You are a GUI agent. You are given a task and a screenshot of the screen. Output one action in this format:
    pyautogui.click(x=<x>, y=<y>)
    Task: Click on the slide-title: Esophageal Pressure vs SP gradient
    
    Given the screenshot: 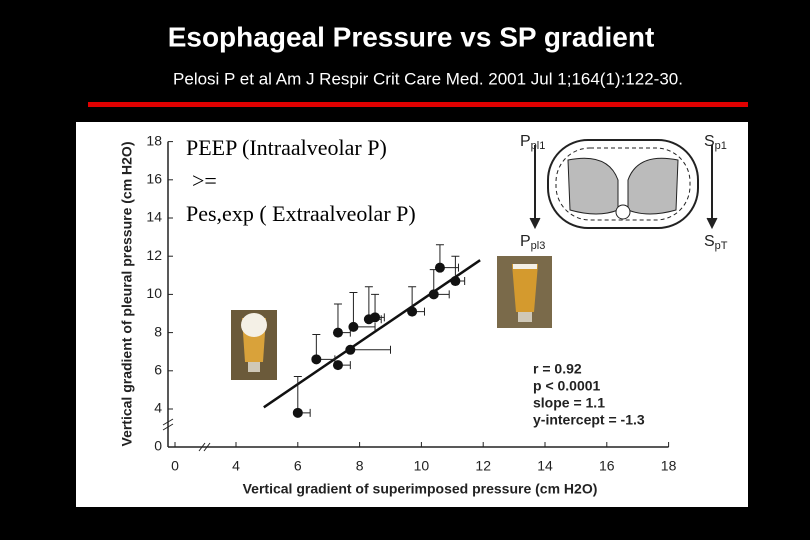 What is the action you would take?
    pyautogui.click(x=411, y=36)
    